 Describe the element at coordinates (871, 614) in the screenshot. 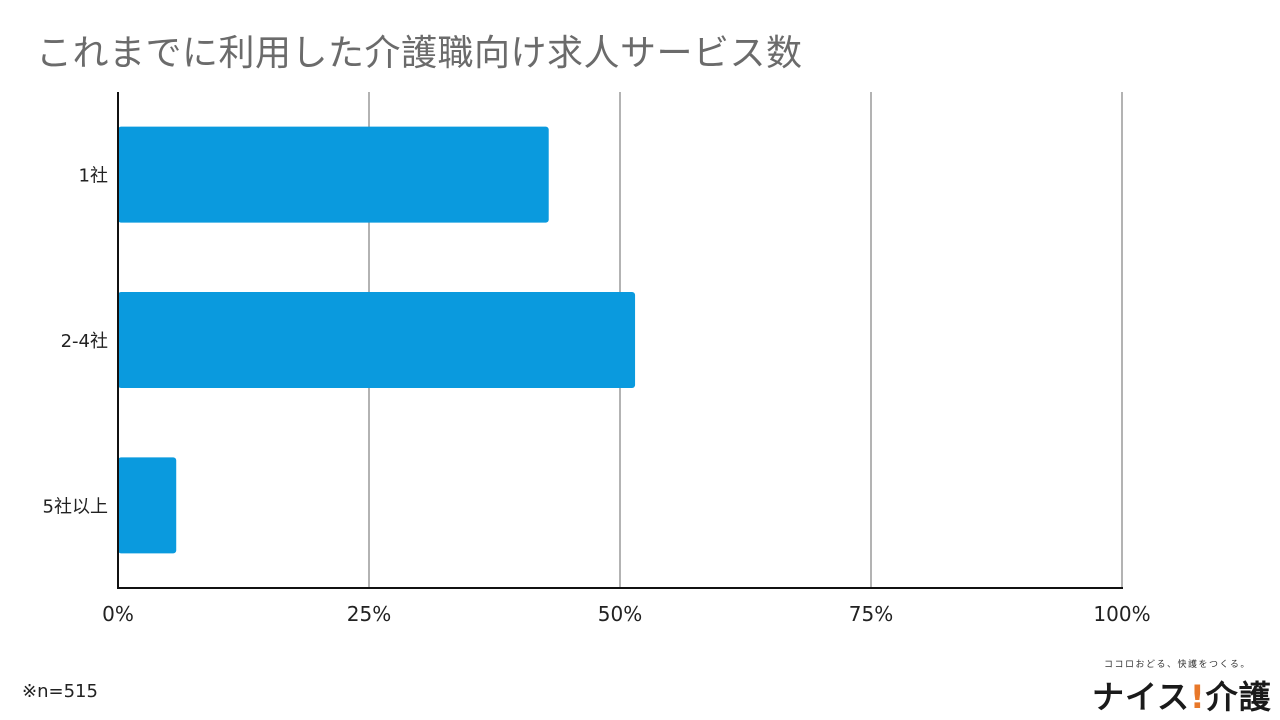

I see `x-tick-label: 75%` at that location.